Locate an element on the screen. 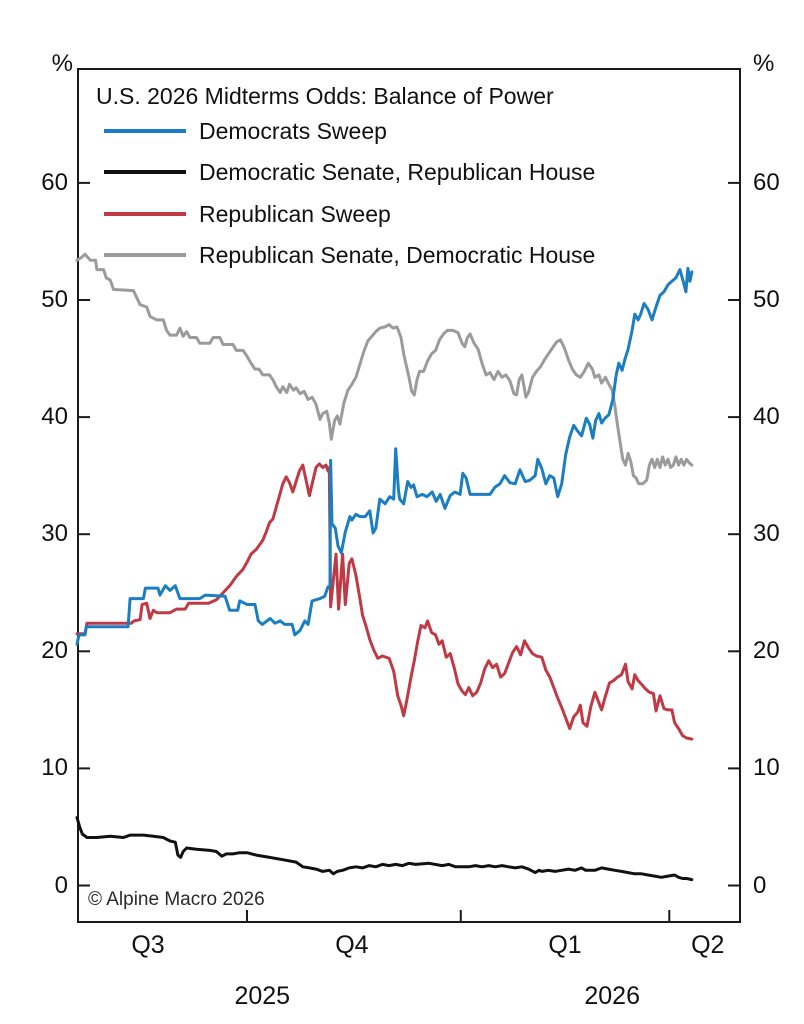 This screenshot has width=804, height=1024. x-axis-year-label-2025: 2025 is located at coordinates (262, 996).